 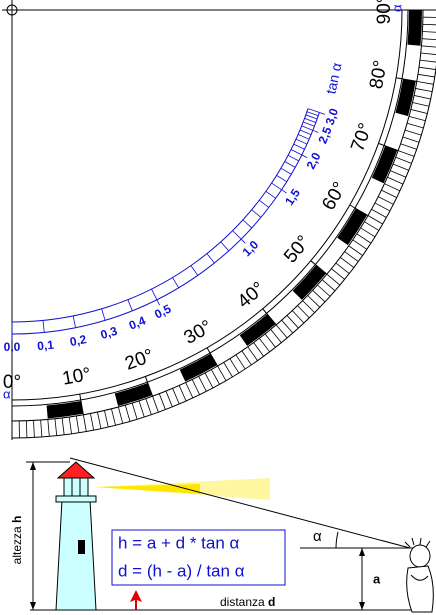 I want to click on observer, so click(x=419, y=575).